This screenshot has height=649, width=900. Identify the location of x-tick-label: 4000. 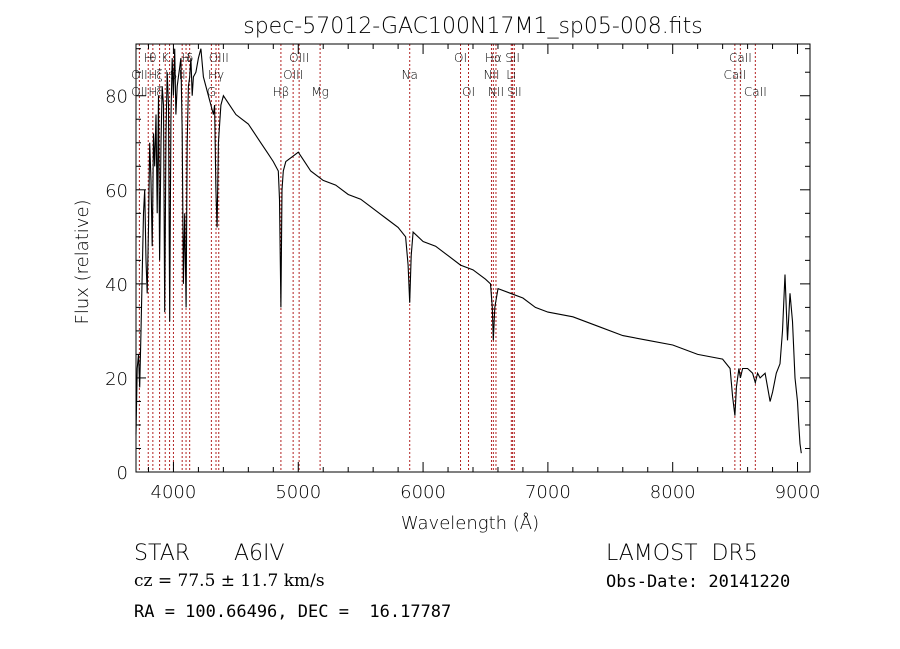
(174, 492).